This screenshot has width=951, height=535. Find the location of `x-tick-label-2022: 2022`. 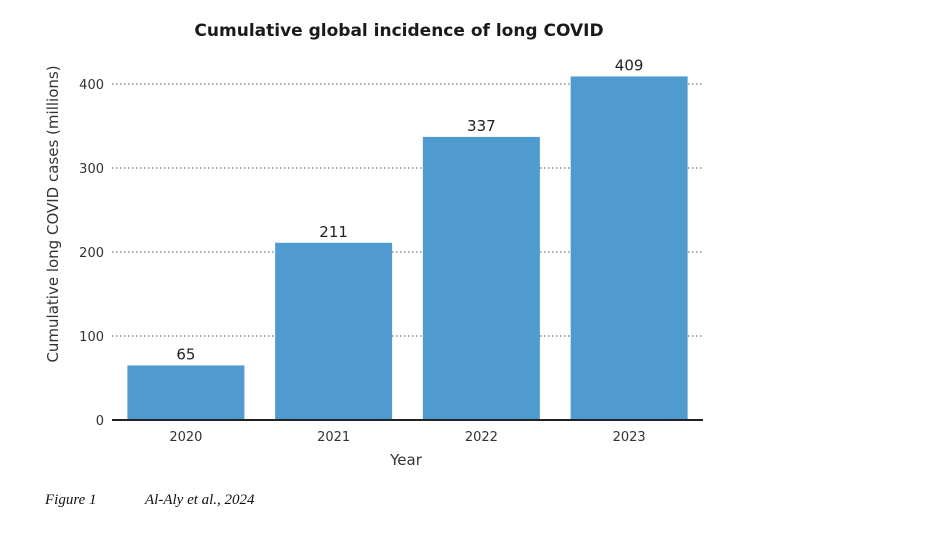

x-tick-label-2022: 2022 is located at coordinates (481, 437).